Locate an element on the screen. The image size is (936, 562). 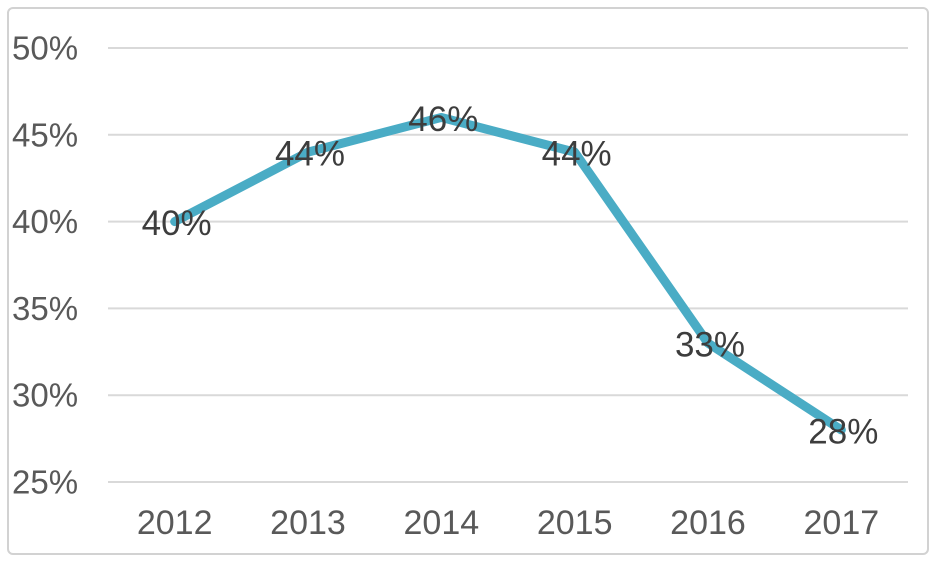
y-axis-tick-label: 50% is located at coordinates (45, 48).